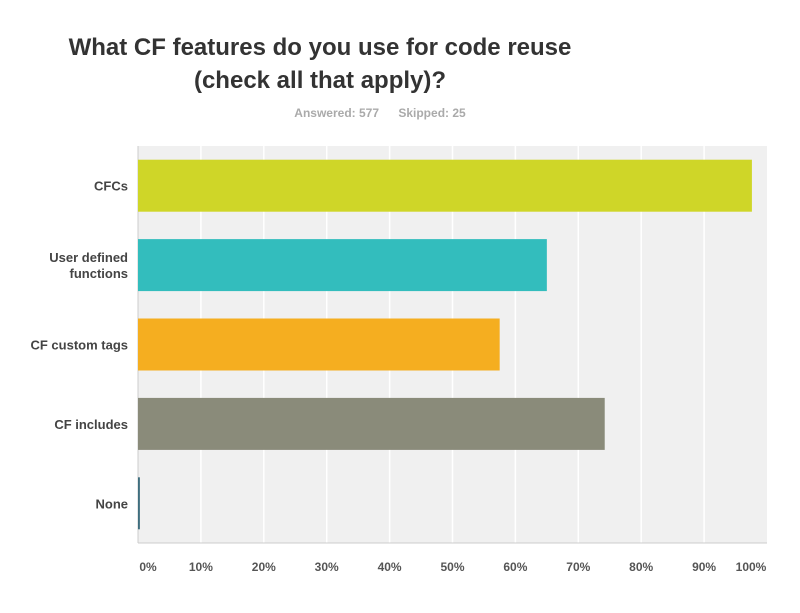  Describe the element at coordinates (112, 503) in the screenshot. I see `category-label: None` at that location.